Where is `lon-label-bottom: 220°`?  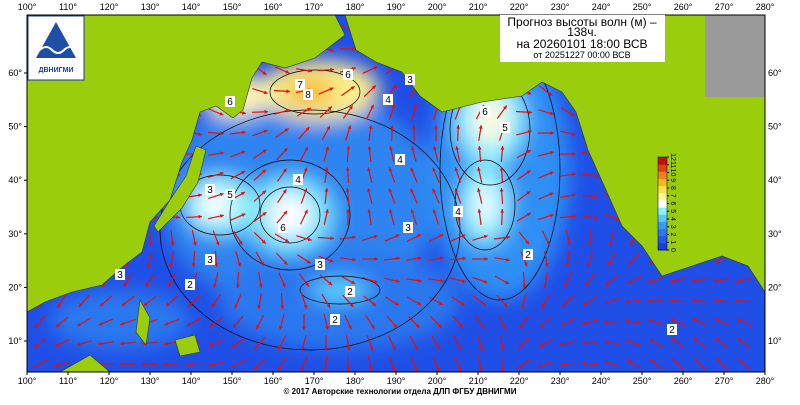
lon-label-bottom: 220° is located at coordinates (519, 381).